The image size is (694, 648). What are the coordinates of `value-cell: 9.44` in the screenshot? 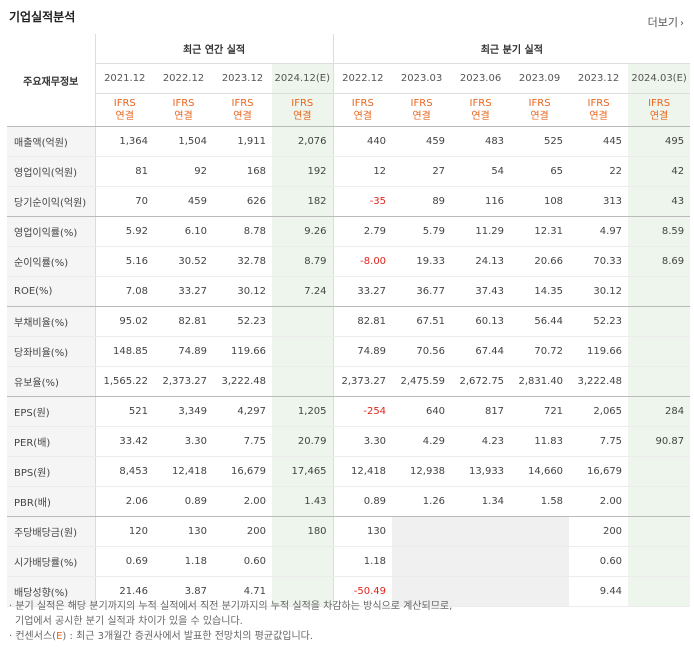 It's located at (599, 591).